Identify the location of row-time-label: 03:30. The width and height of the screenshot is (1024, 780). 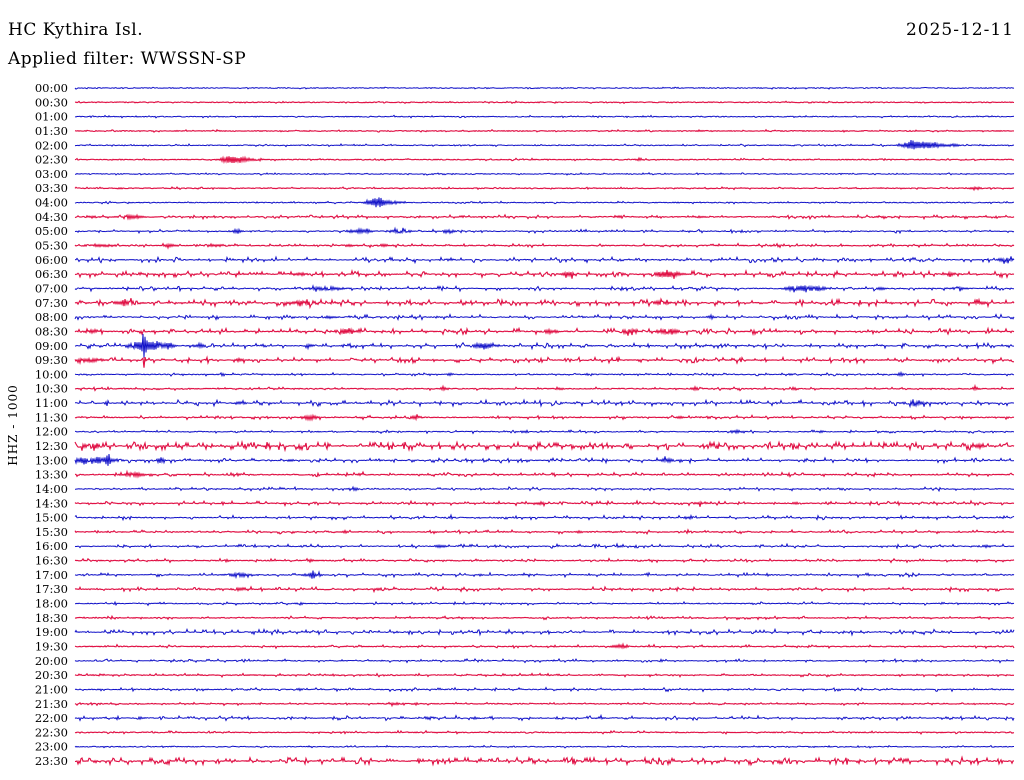
(51, 188).